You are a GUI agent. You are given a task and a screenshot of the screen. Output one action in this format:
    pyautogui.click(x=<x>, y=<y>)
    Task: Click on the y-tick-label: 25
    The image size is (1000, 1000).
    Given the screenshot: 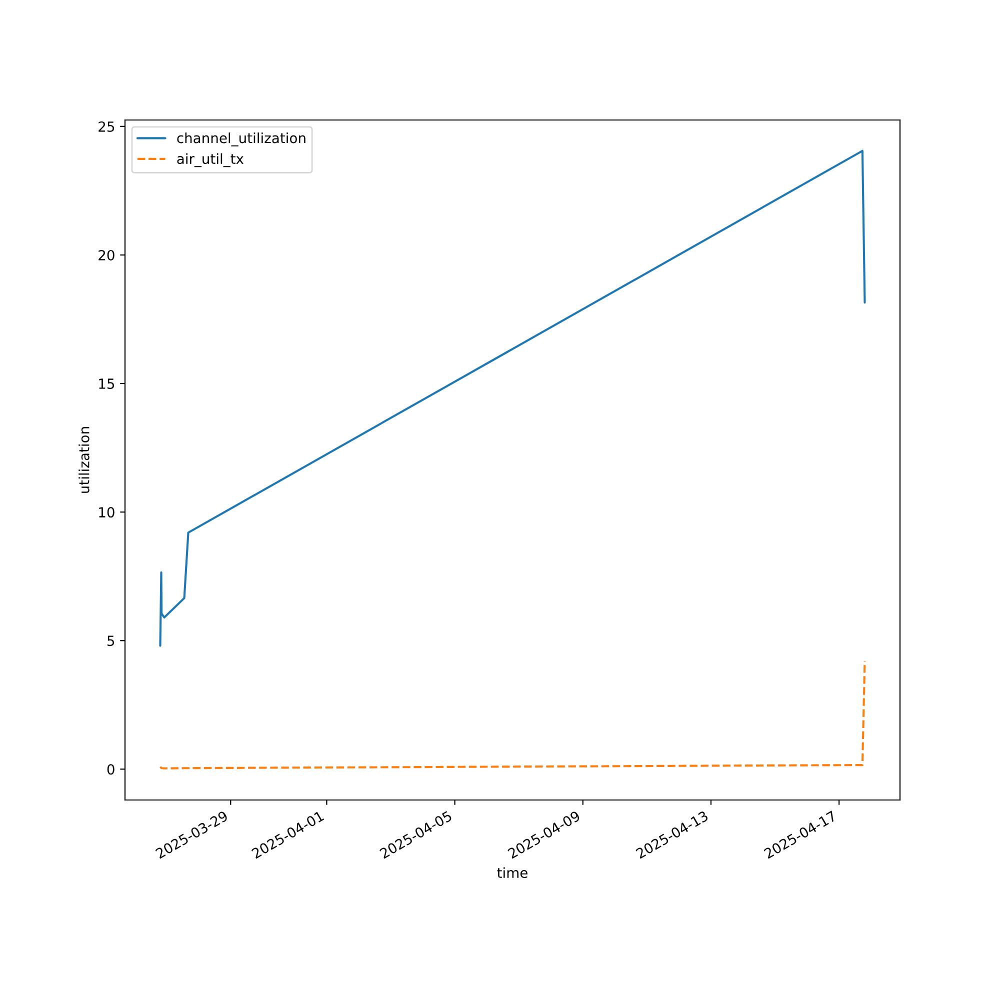 What is the action you would take?
    pyautogui.click(x=106, y=126)
    